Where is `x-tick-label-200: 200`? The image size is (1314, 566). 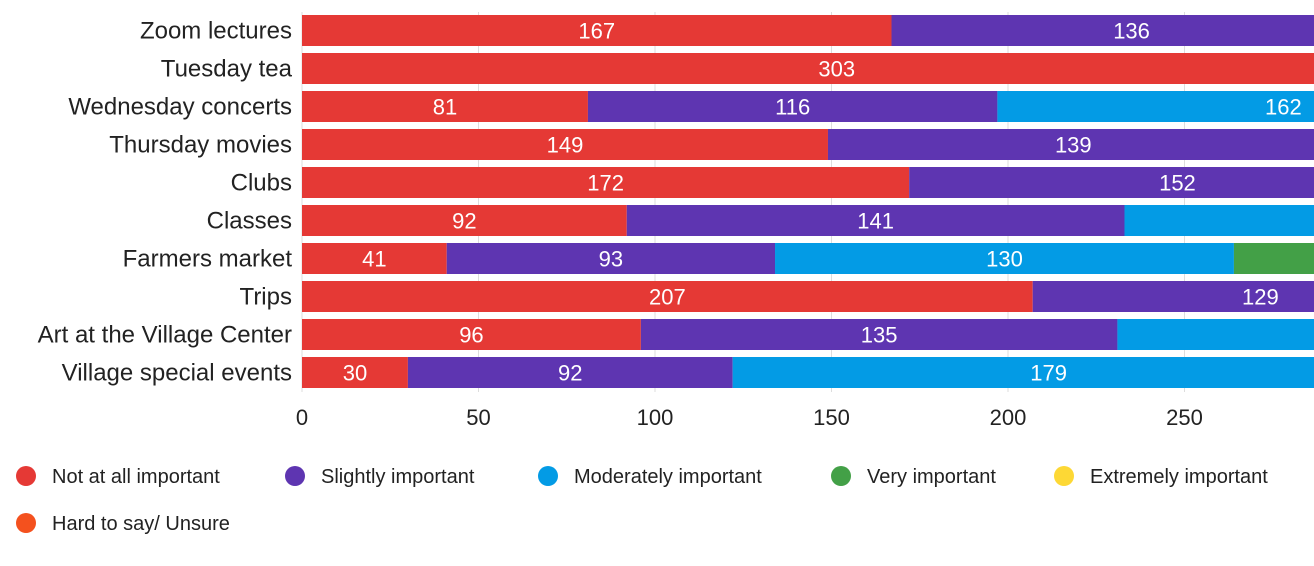
x-tick-label-200: 200 is located at coordinates (1008, 417).